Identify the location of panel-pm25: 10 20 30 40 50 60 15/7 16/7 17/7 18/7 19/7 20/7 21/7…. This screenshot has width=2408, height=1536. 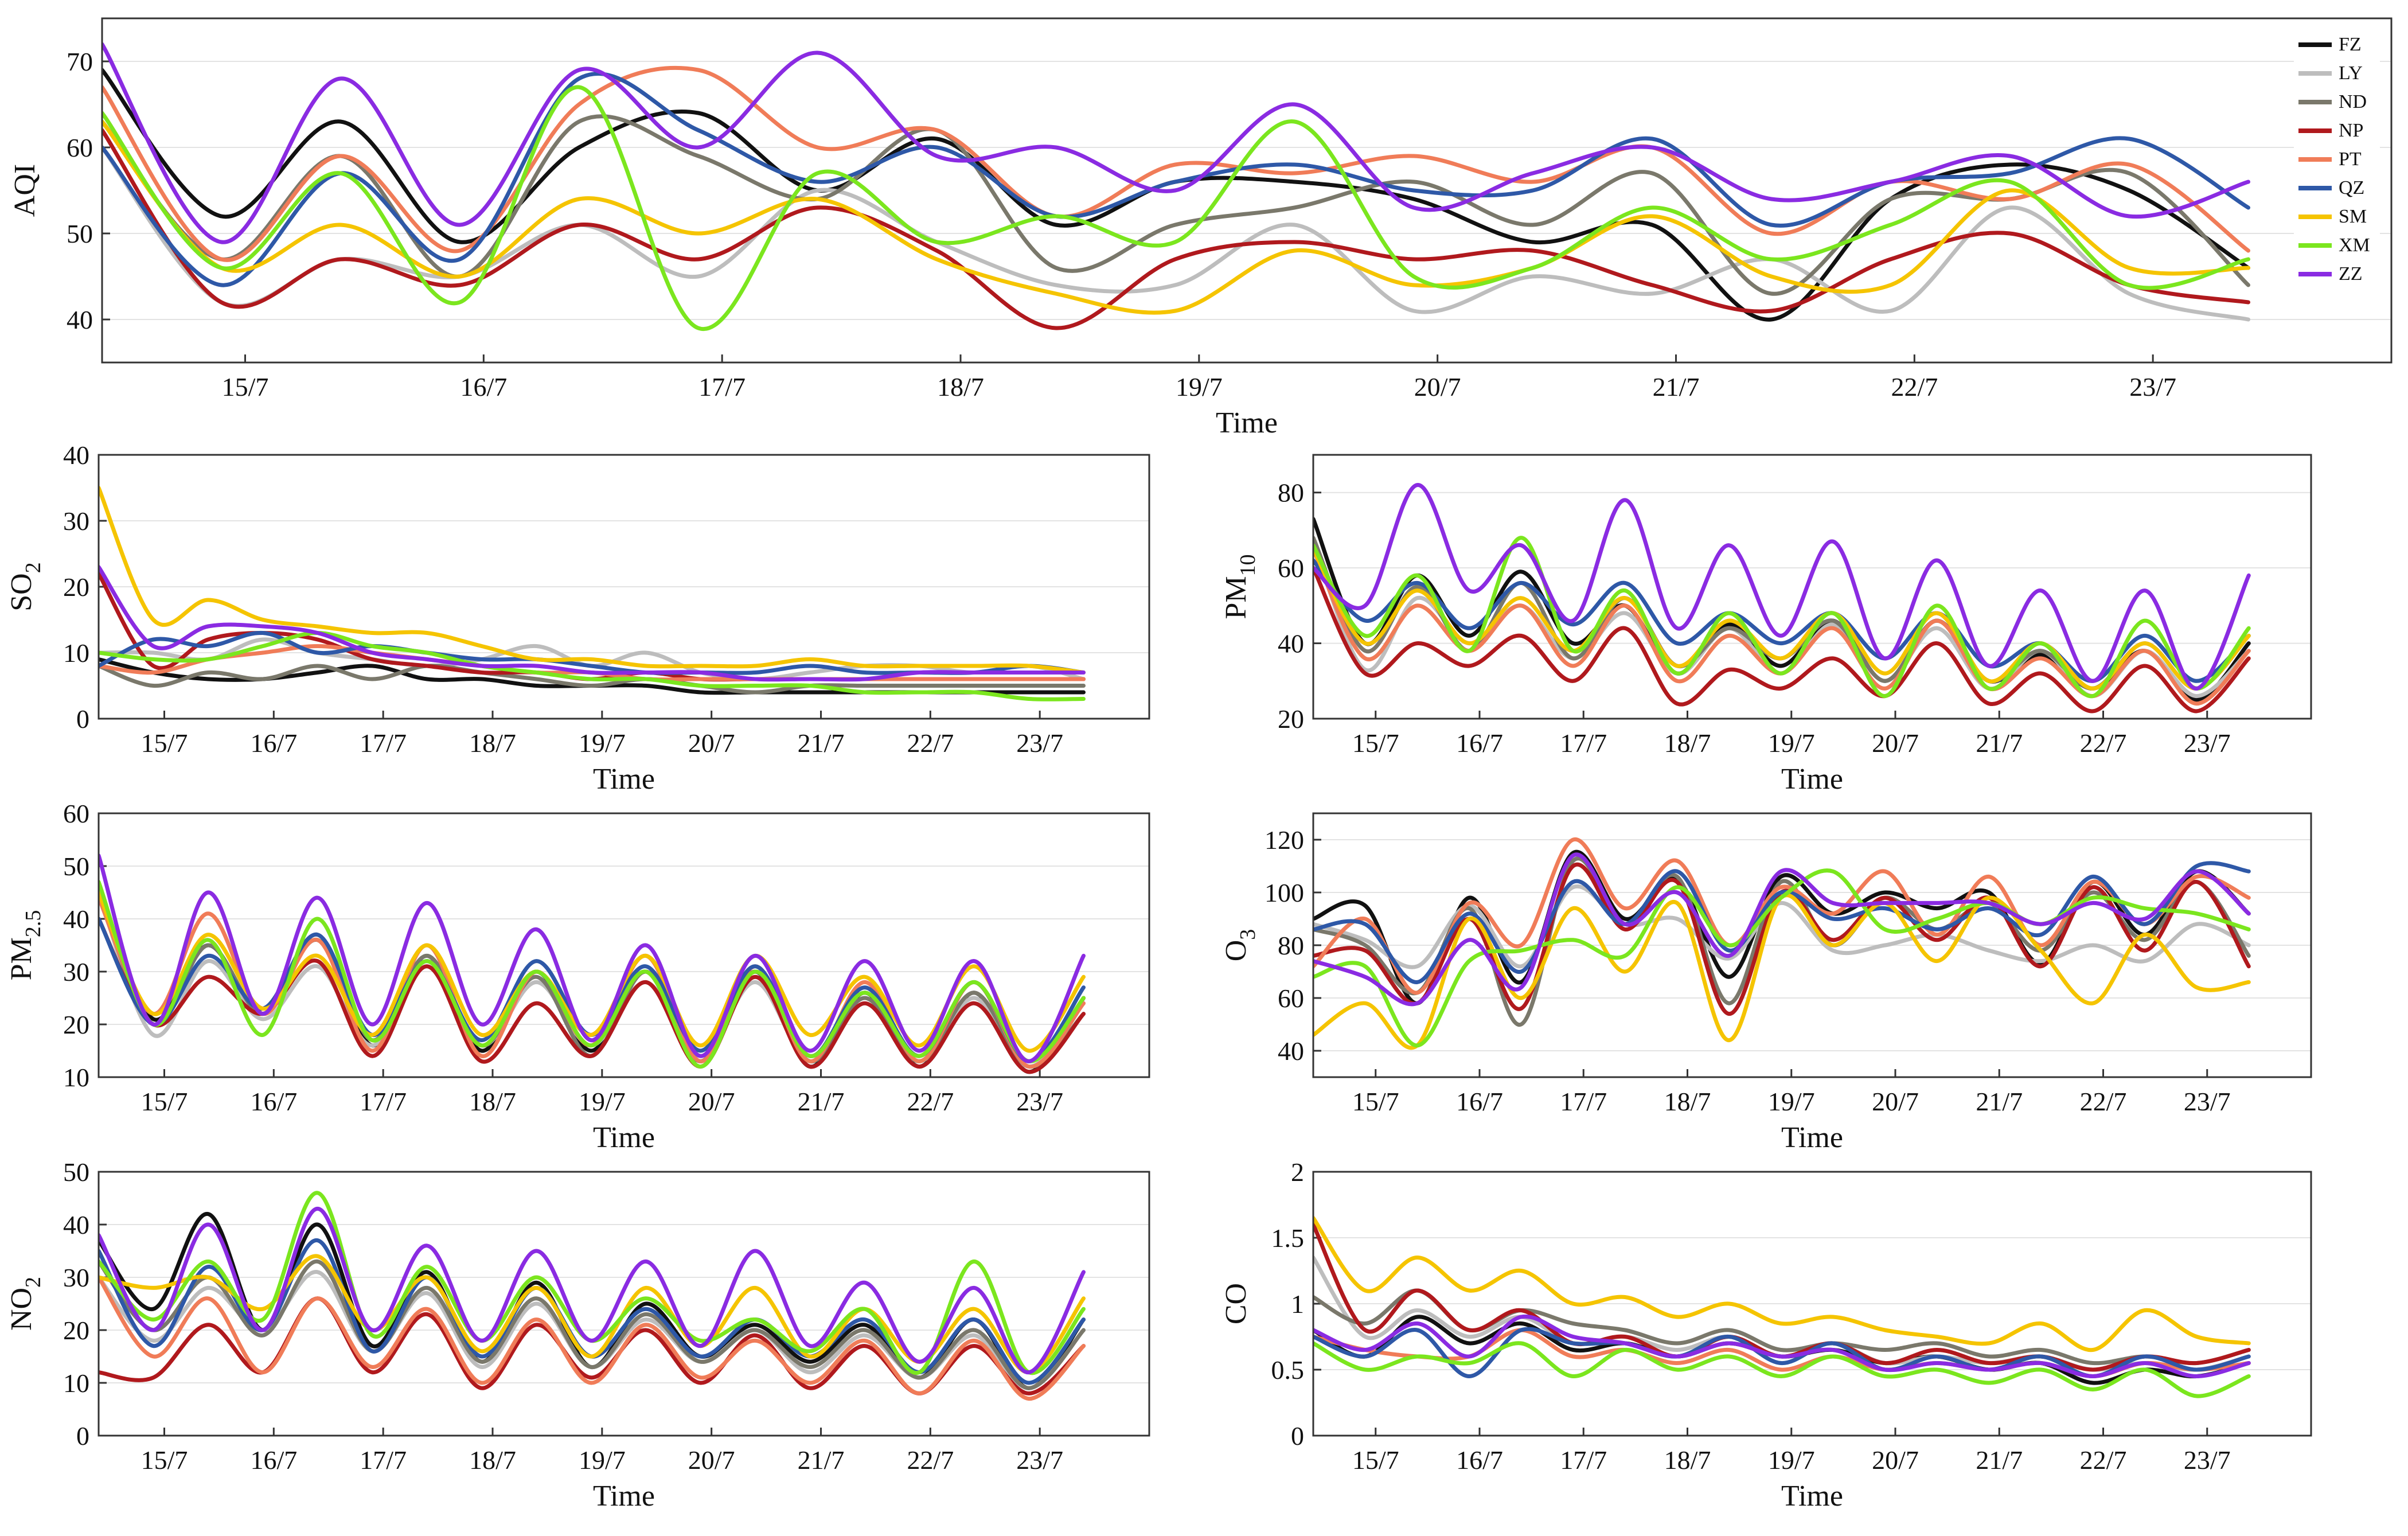
(577, 976).